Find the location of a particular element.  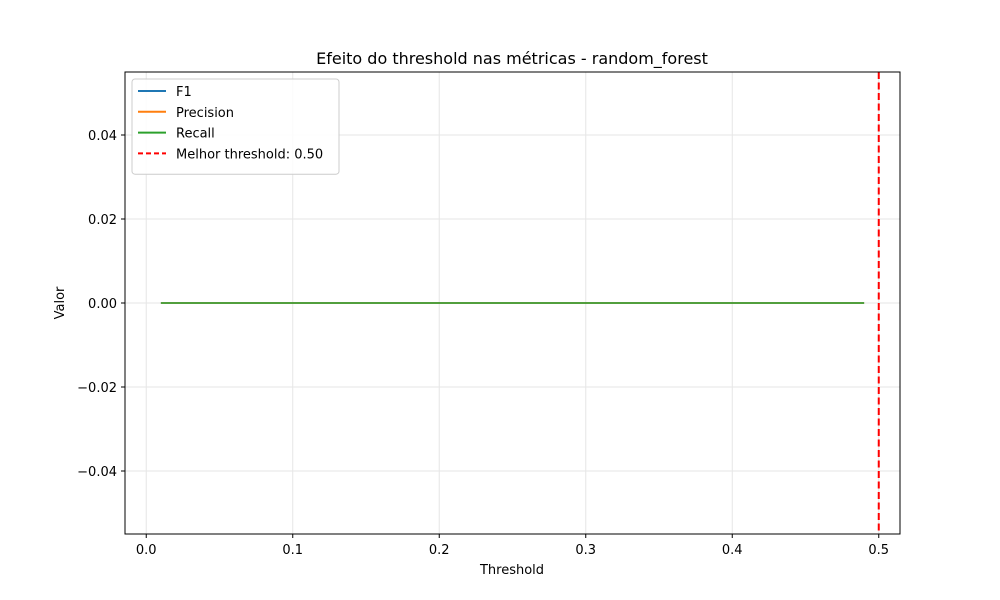

y-axis-title: Valor is located at coordinates (60, 302).